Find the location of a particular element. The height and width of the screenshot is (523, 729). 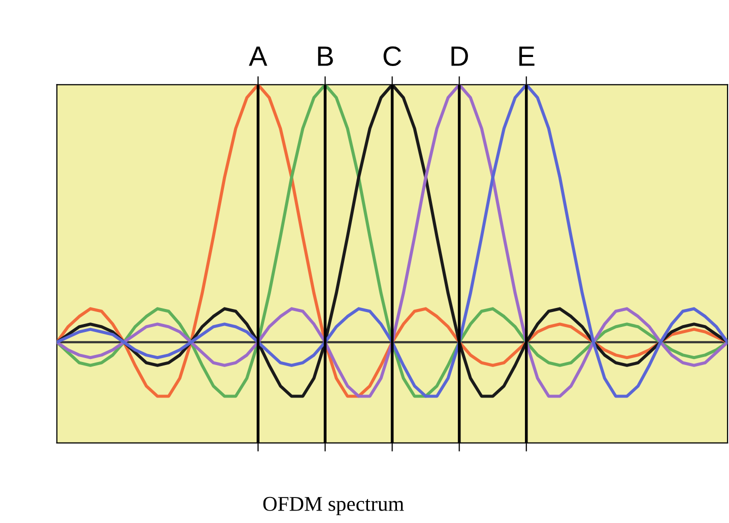

x-tick-label: E is located at coordinates (526, 56).